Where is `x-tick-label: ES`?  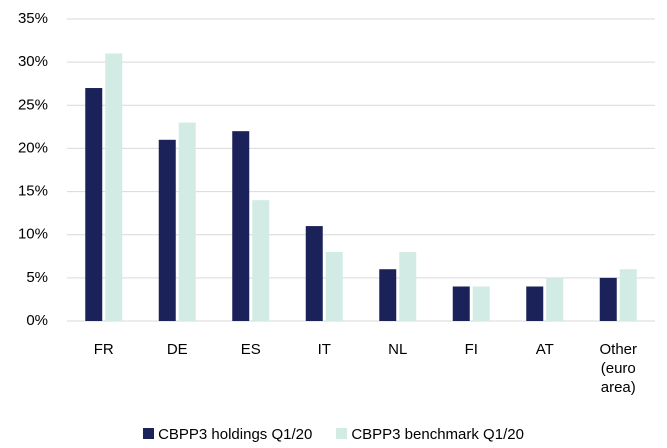 x-tick-label: ES is located at coordinates (250, 349).